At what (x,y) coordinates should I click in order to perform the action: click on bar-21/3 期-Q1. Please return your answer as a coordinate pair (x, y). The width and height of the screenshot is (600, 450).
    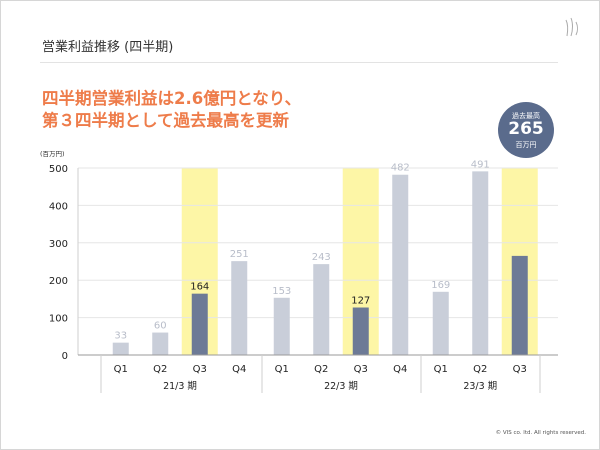
    Looking at the image, I should click on (120, 348).